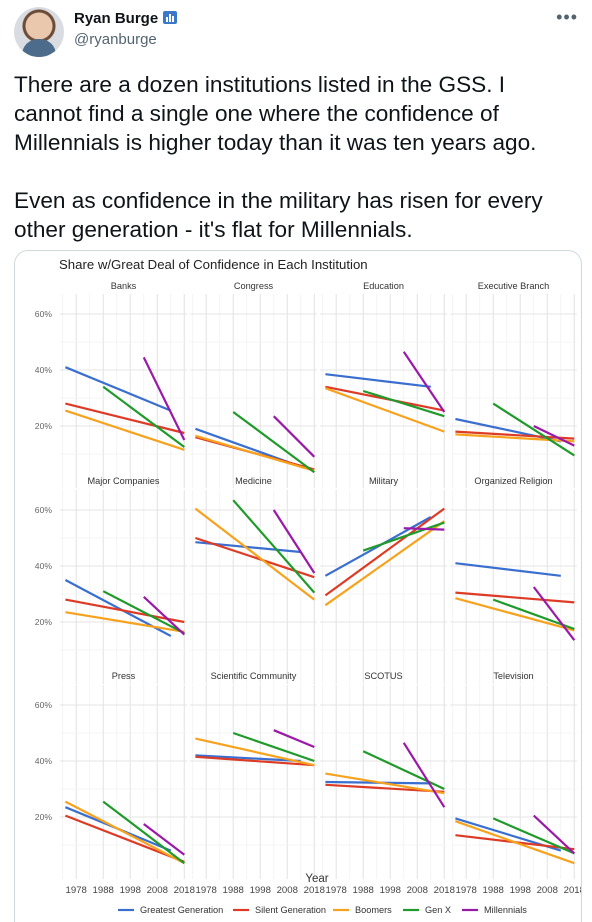  I want to click on panel-title: Television, so click(513, 676).